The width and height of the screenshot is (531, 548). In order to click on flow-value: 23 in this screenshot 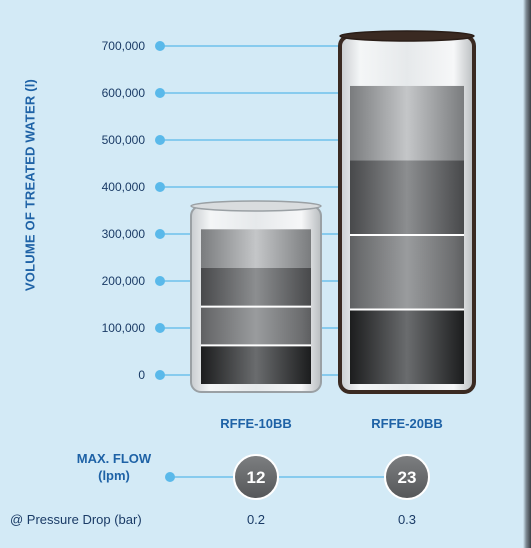, I will do `click(407, 477)`.